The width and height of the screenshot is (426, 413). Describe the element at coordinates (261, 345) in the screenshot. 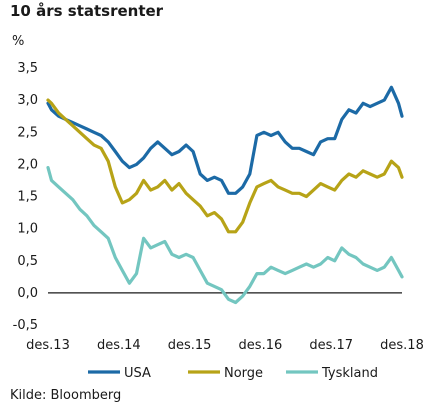

I see `x-tick-label: des.16` at that location.